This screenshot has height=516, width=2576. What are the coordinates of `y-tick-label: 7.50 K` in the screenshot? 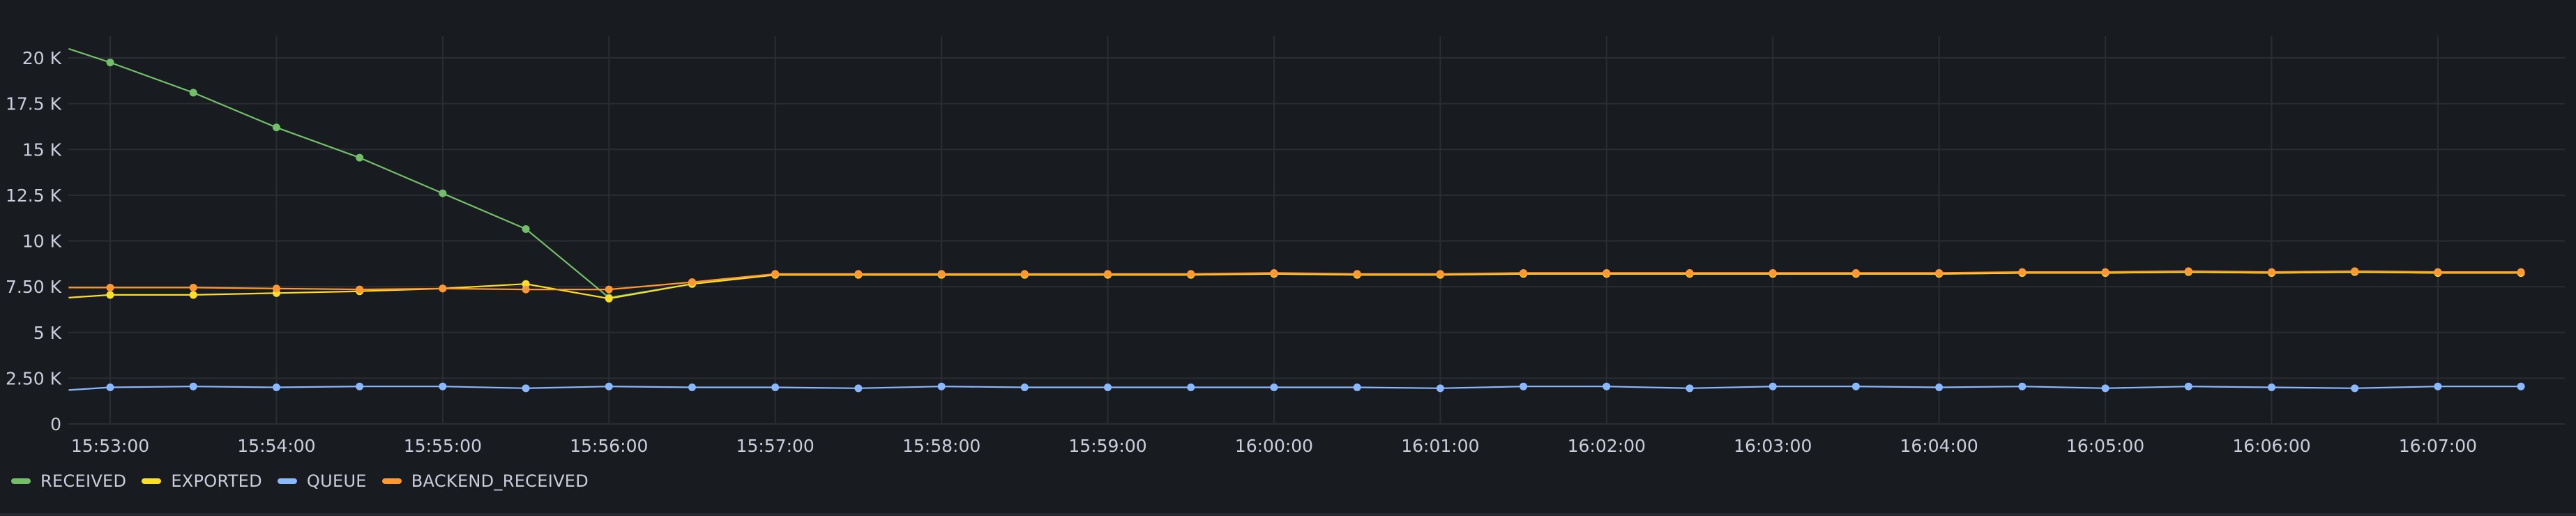 It's located at (34, 287).